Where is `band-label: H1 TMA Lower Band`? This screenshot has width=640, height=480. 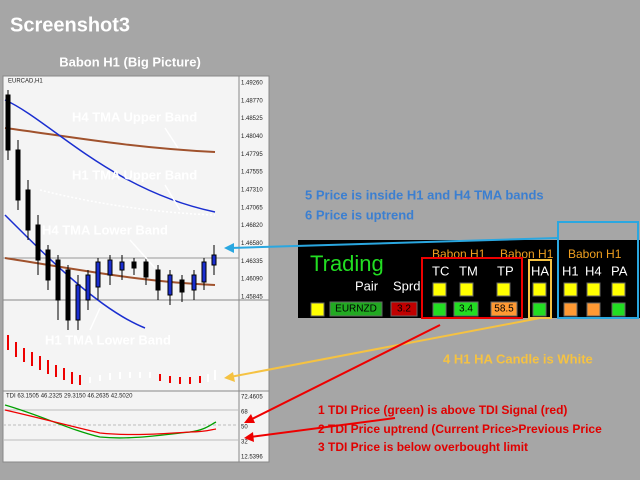
band-label: H1 TMA Lower Band is located at coordinates (108, 339).